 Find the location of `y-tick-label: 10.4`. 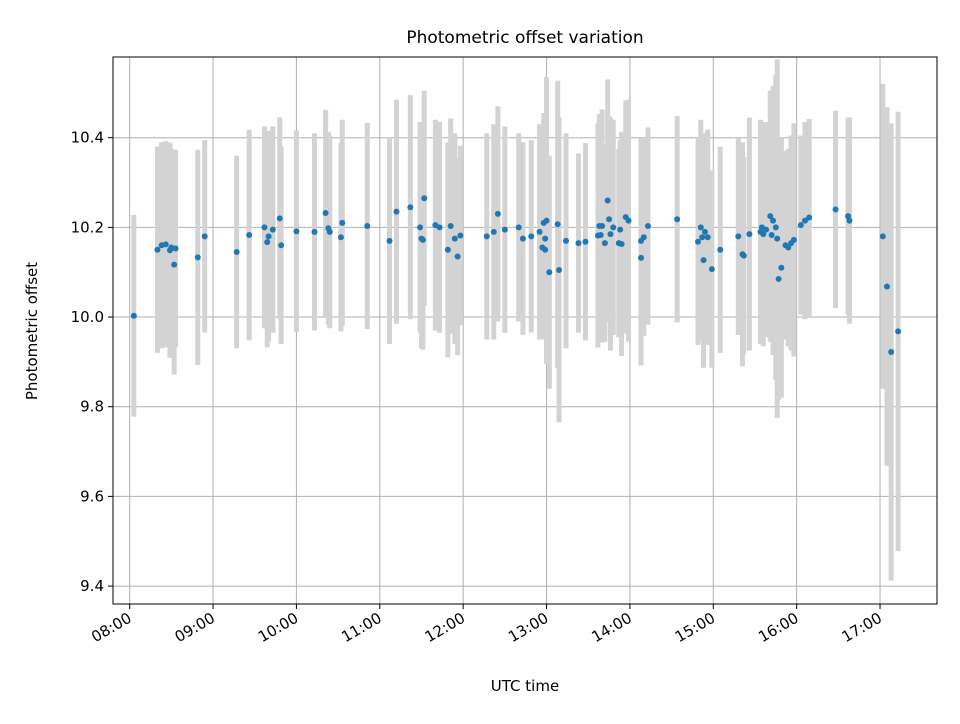

y-tick-label: 10.4 is located at coordinates (87, 138).